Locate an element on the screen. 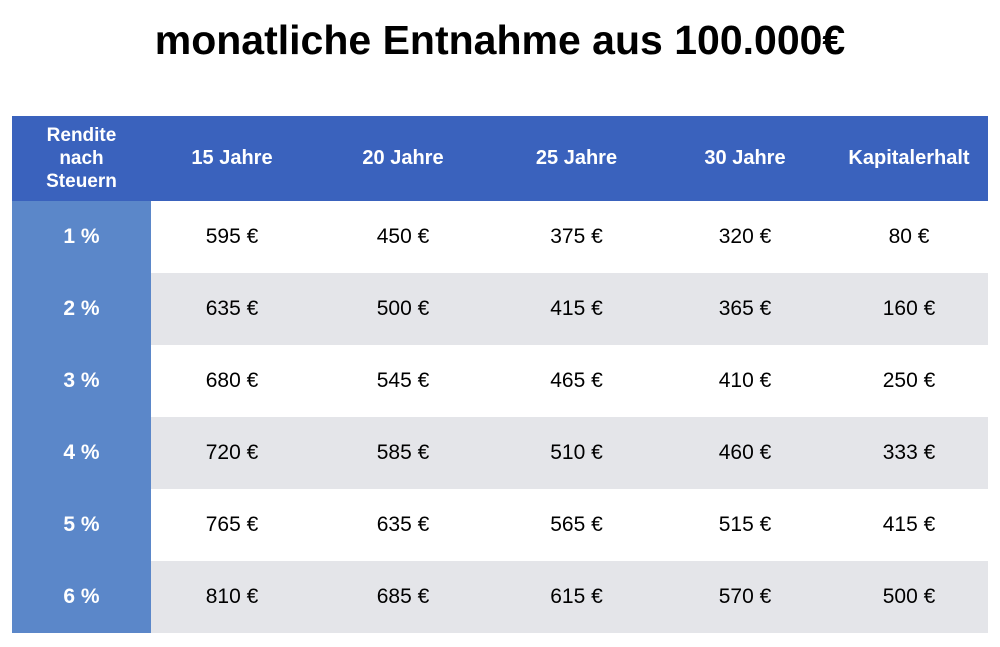  table-row: 2 % 635 € 500 € 415 € 365 € 160 € is located at coordinates (500, 309).